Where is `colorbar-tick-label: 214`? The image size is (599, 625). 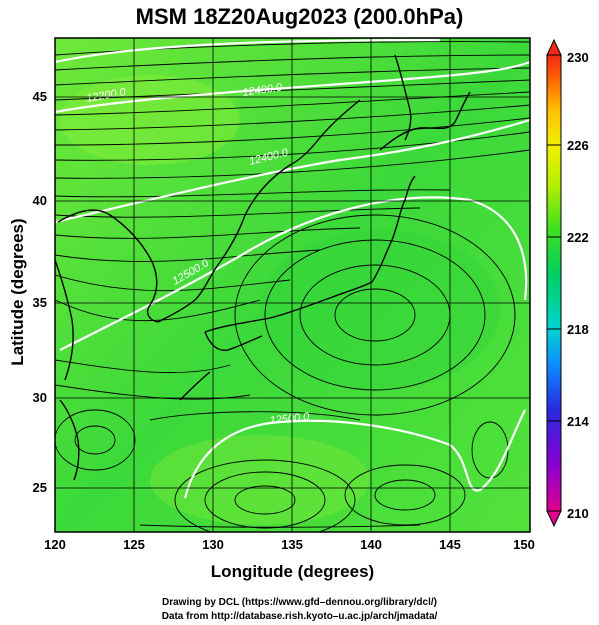
colorbar-tick-label: 214 is located at coordinates (578, 421).